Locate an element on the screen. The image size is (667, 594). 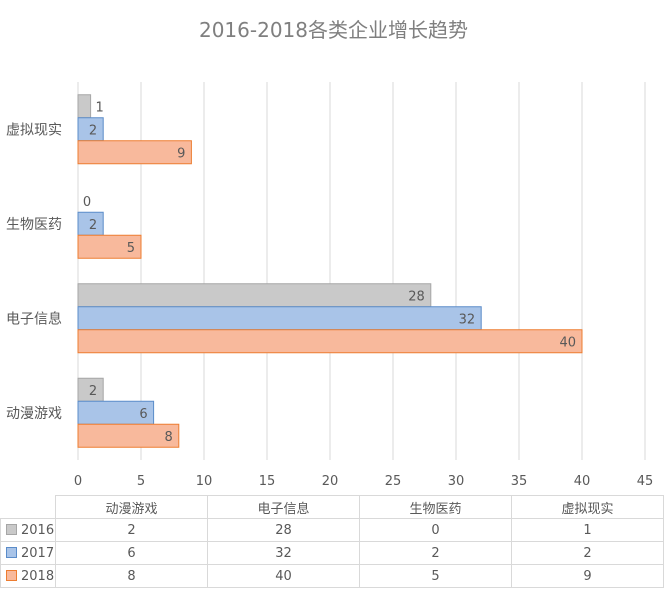
data-table-column-header: 动漫游戏 is located at coordinates (131, 507).